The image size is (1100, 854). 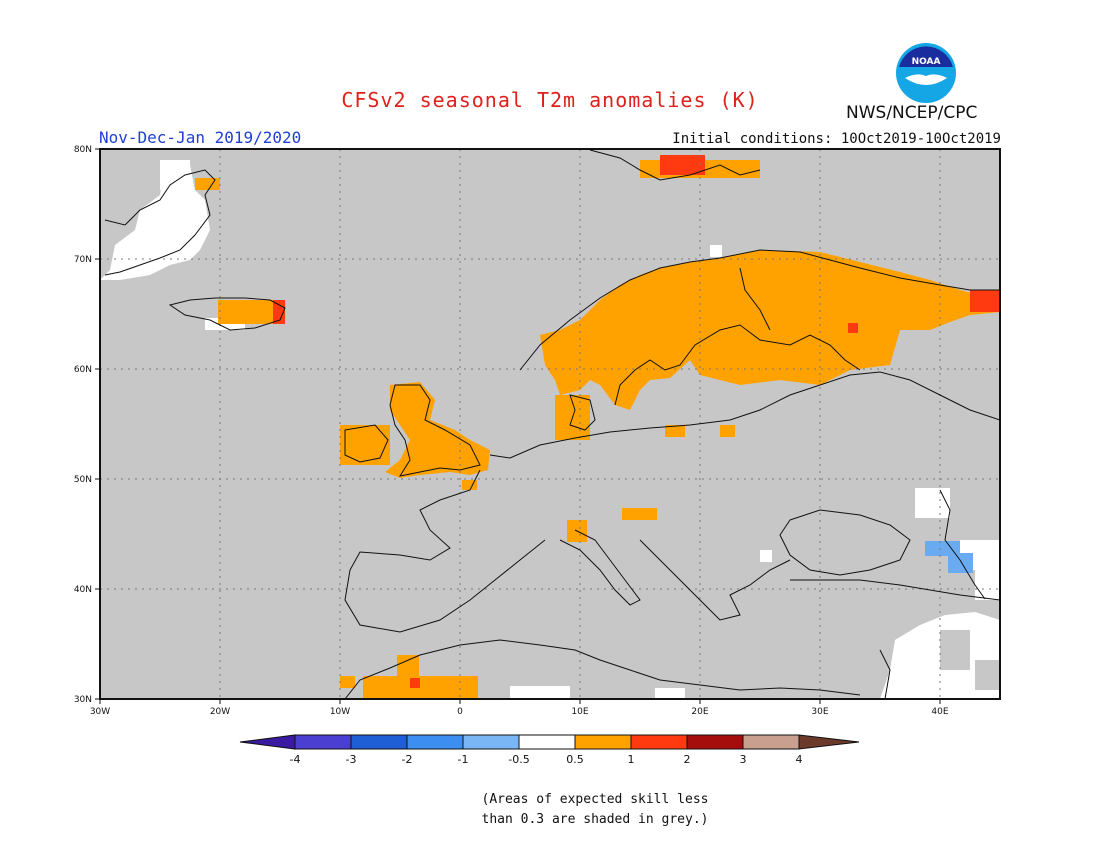 I want to click on lon-label: 30E, so click(x=819, y=712).